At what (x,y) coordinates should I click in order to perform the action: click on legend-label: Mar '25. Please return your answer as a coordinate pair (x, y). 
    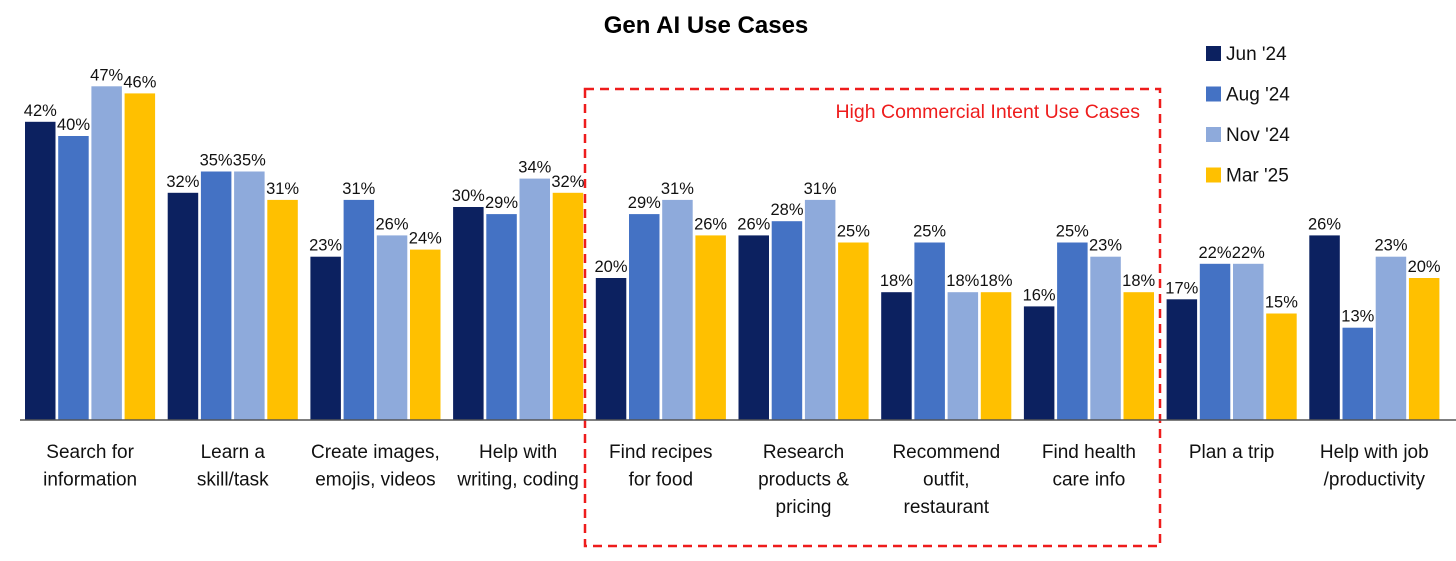
    Looking at the image, I should click on (1257, 176).